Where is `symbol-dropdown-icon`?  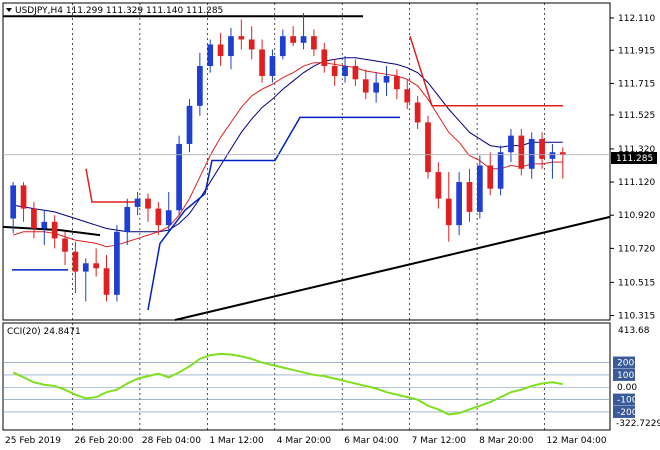 symbol-dropdown-icon is located at coordinates (9, 10).